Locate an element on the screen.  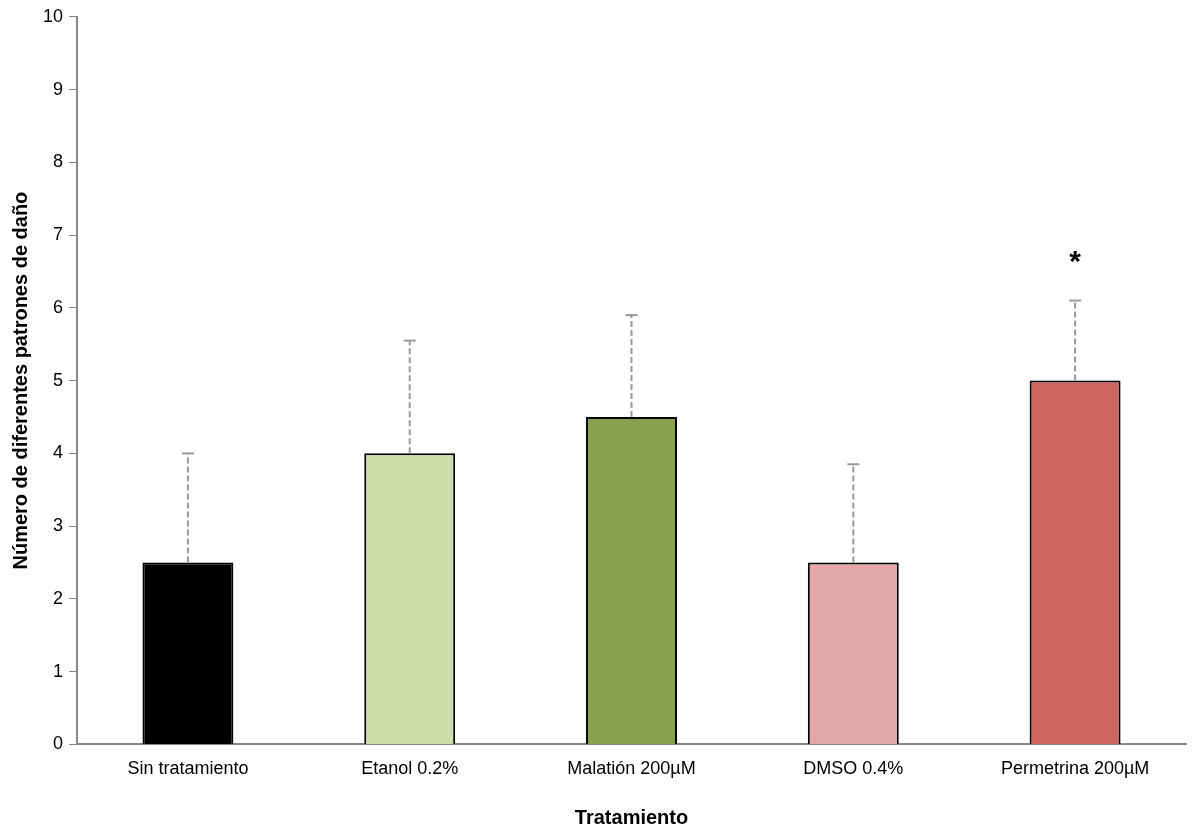
y-tick-label: 7 is located at coordinates (58, 234).